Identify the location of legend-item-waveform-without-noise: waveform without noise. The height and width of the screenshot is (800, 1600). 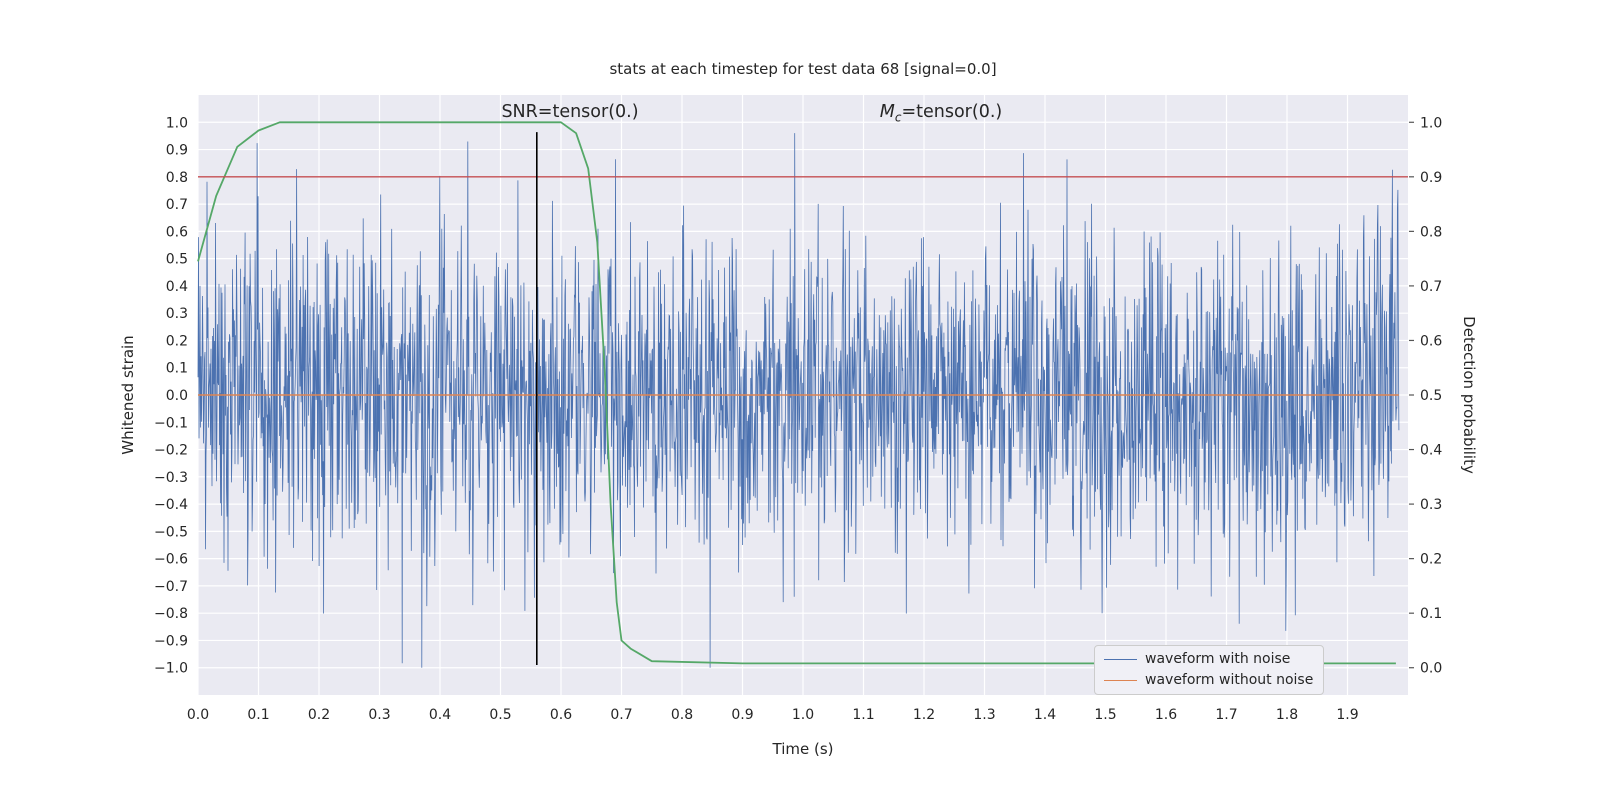
(1208, 680).